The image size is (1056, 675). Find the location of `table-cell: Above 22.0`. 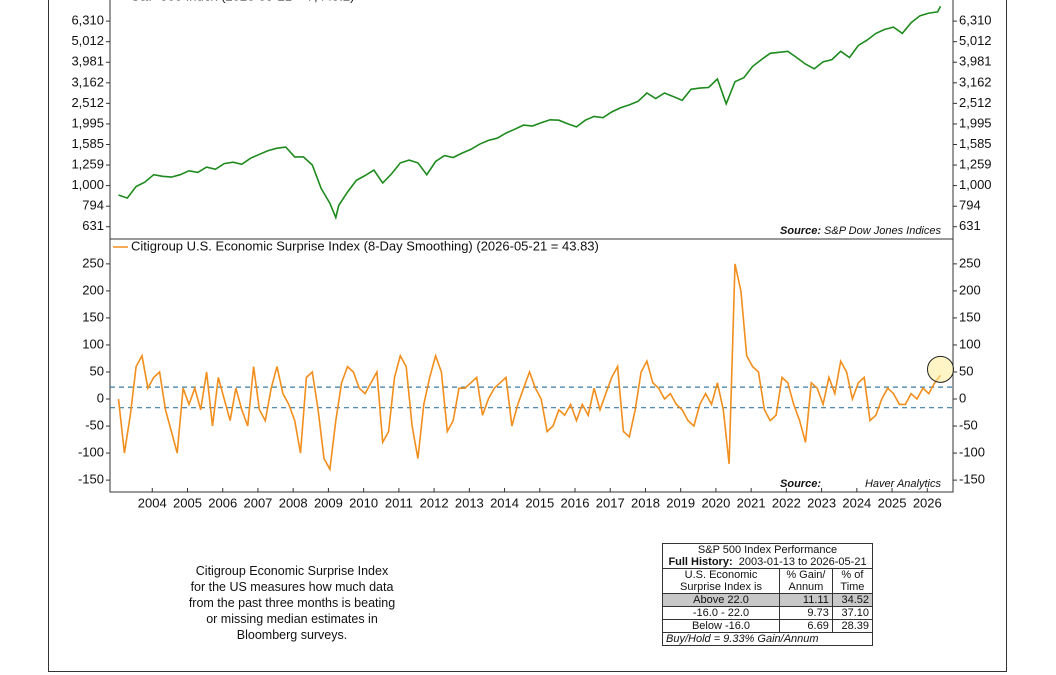

table-cell: Above 22.0 is located at coordinates (721, 600).